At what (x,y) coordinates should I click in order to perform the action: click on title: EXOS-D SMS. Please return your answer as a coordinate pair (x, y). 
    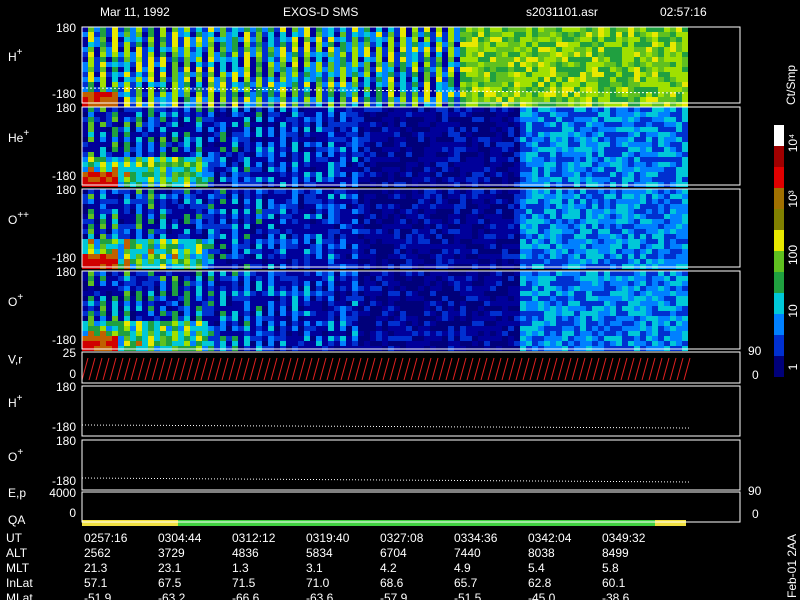
    Looking at the image, I should click on (320, 12).